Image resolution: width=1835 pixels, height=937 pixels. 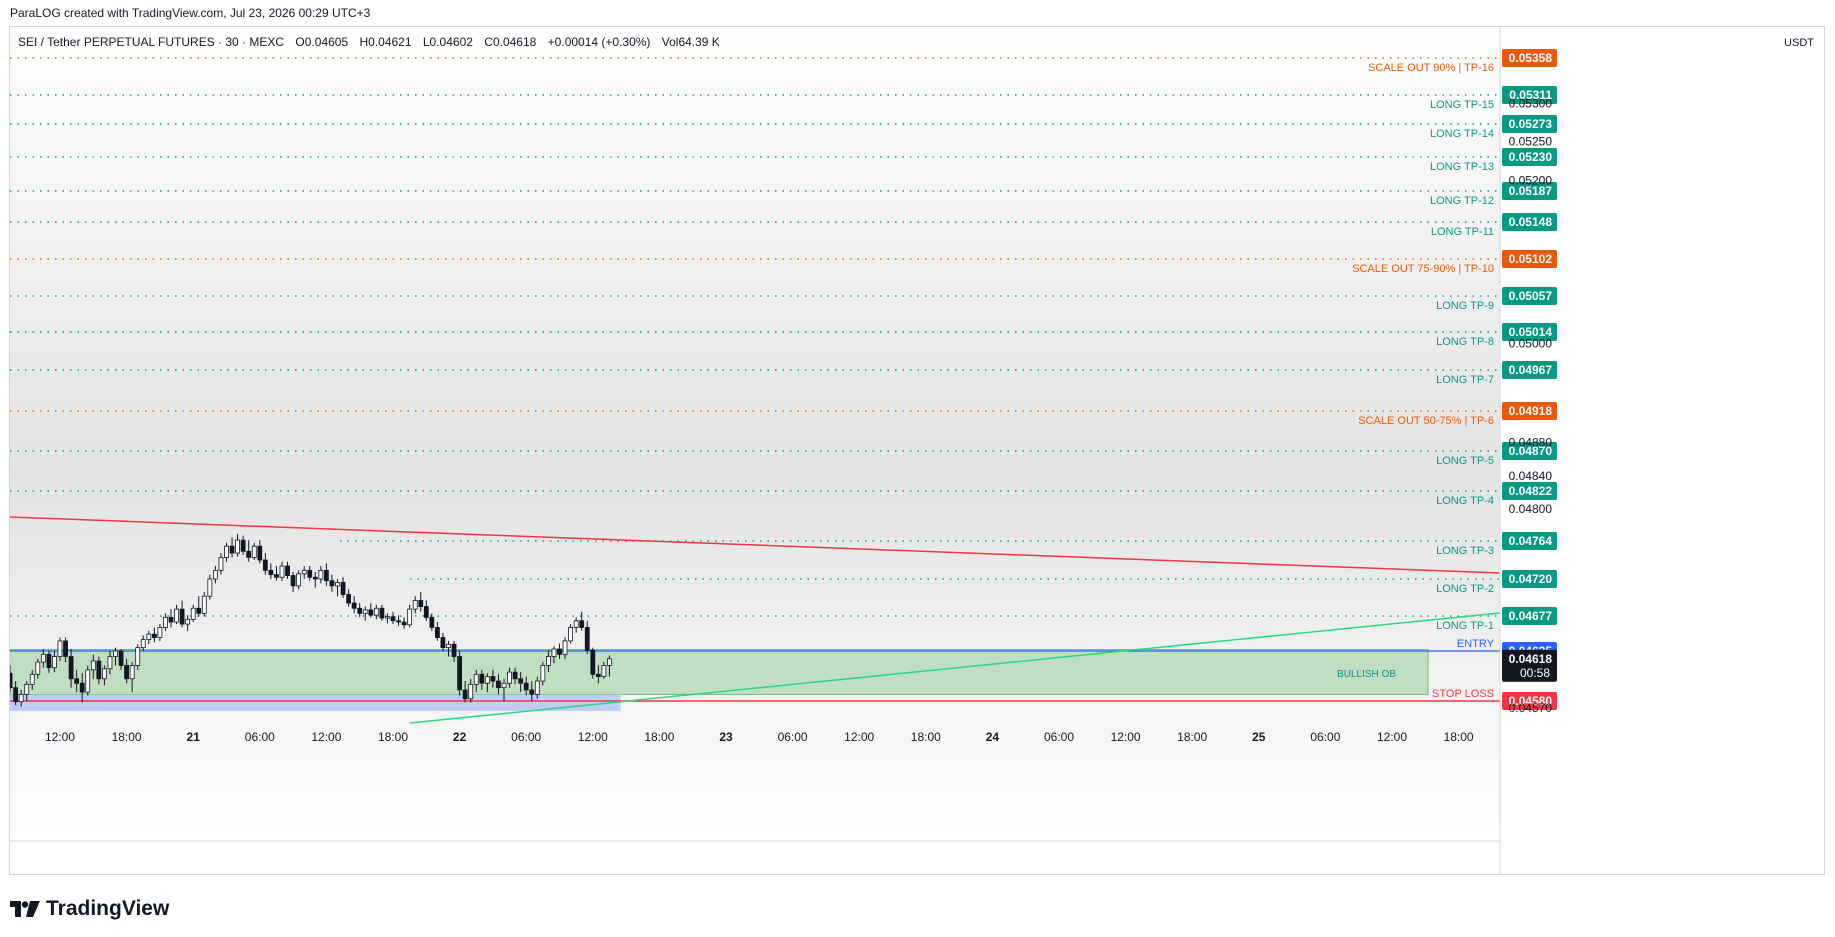 I want to click on price-tag-text-long-tp-3: 0.04764, so click(x=1531, y=541).